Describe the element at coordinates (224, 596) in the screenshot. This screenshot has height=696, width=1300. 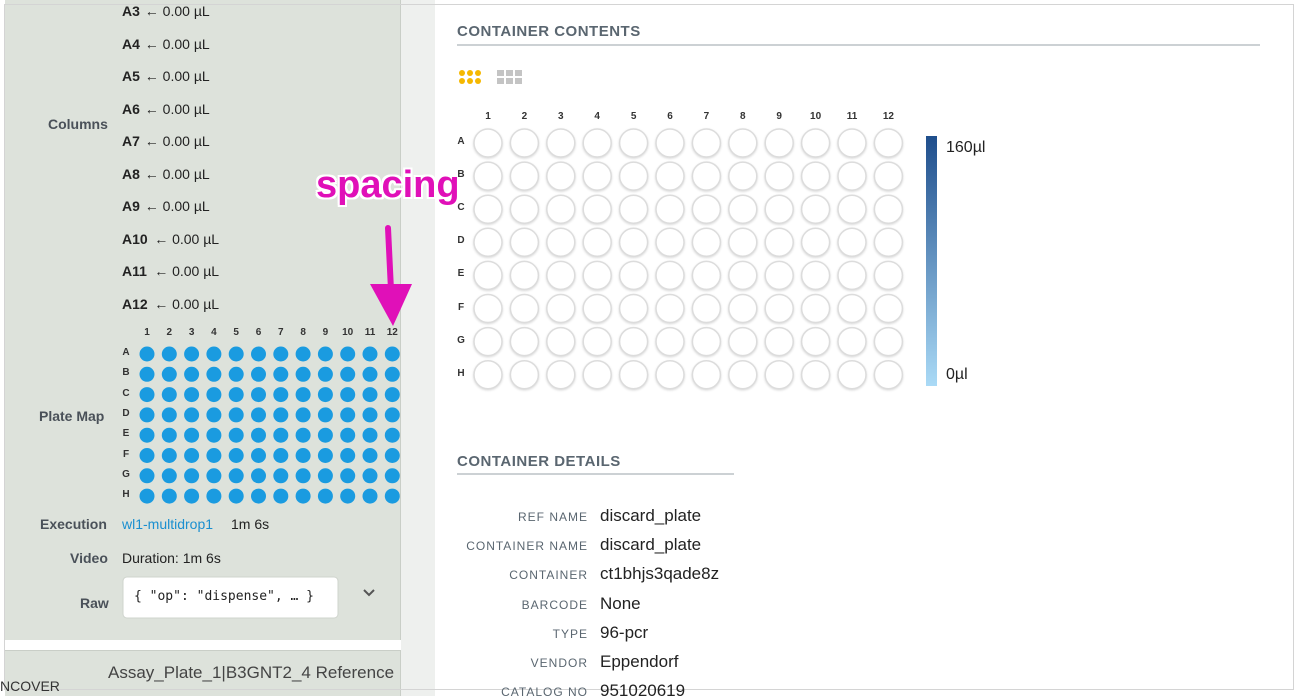
I see `raw-json: { "op": "dispense", … }` at that location.